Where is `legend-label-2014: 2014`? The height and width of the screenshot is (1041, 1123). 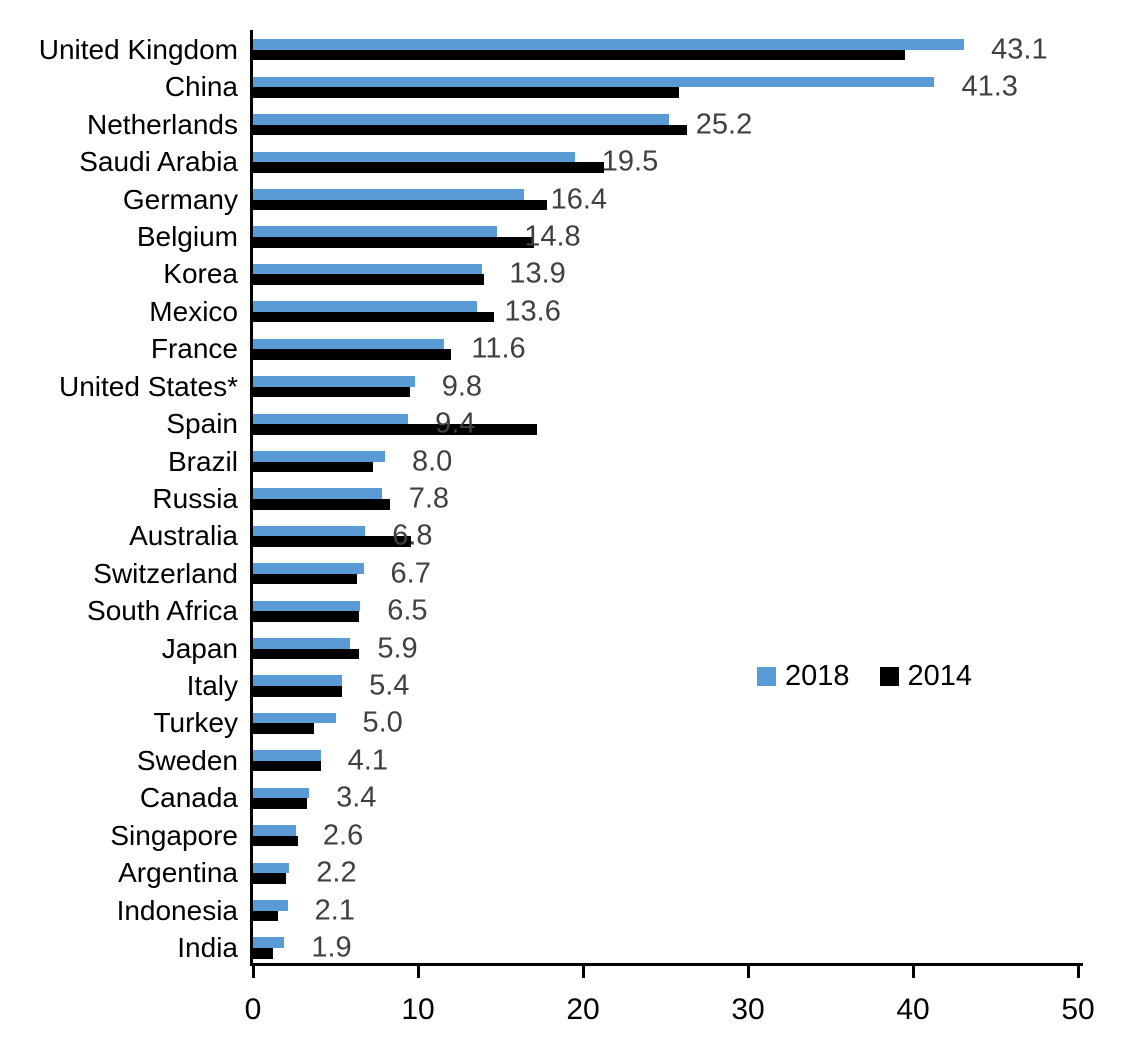
legend-label-2014: 2014 is located at coordinates (940, 676).